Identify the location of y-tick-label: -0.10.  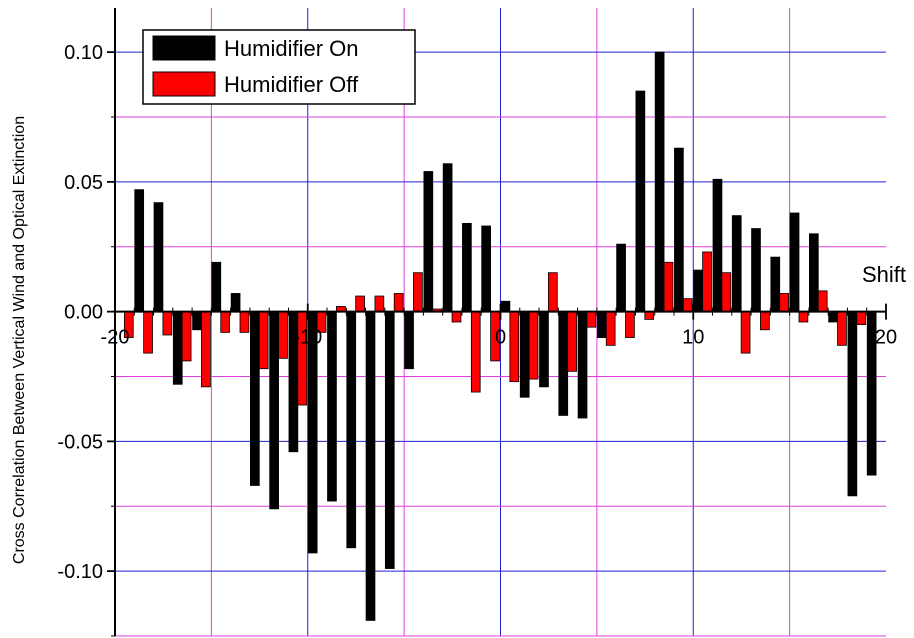
(80, 572).